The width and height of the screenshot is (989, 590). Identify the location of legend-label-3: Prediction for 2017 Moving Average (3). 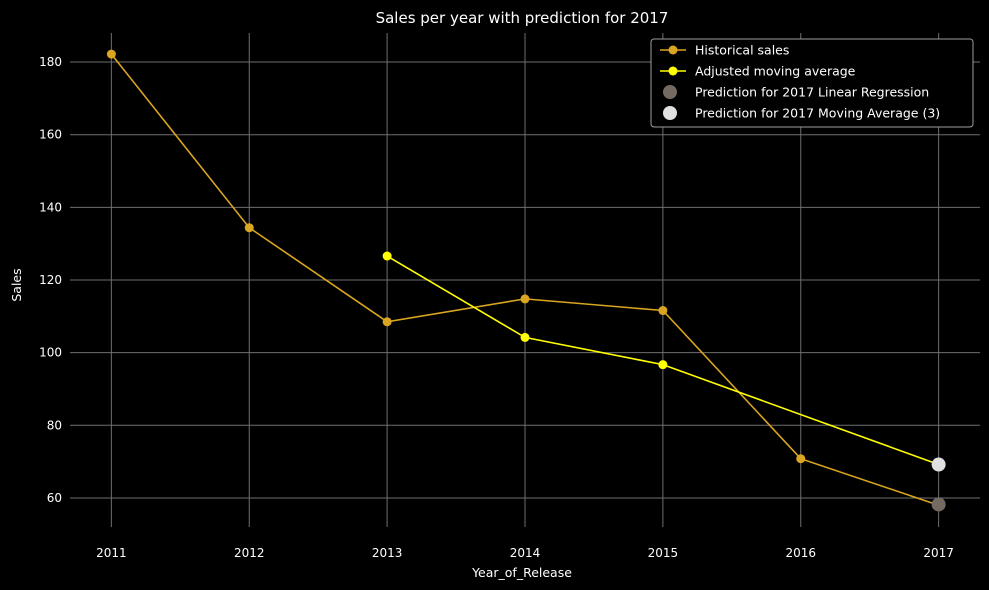
(817, 113).